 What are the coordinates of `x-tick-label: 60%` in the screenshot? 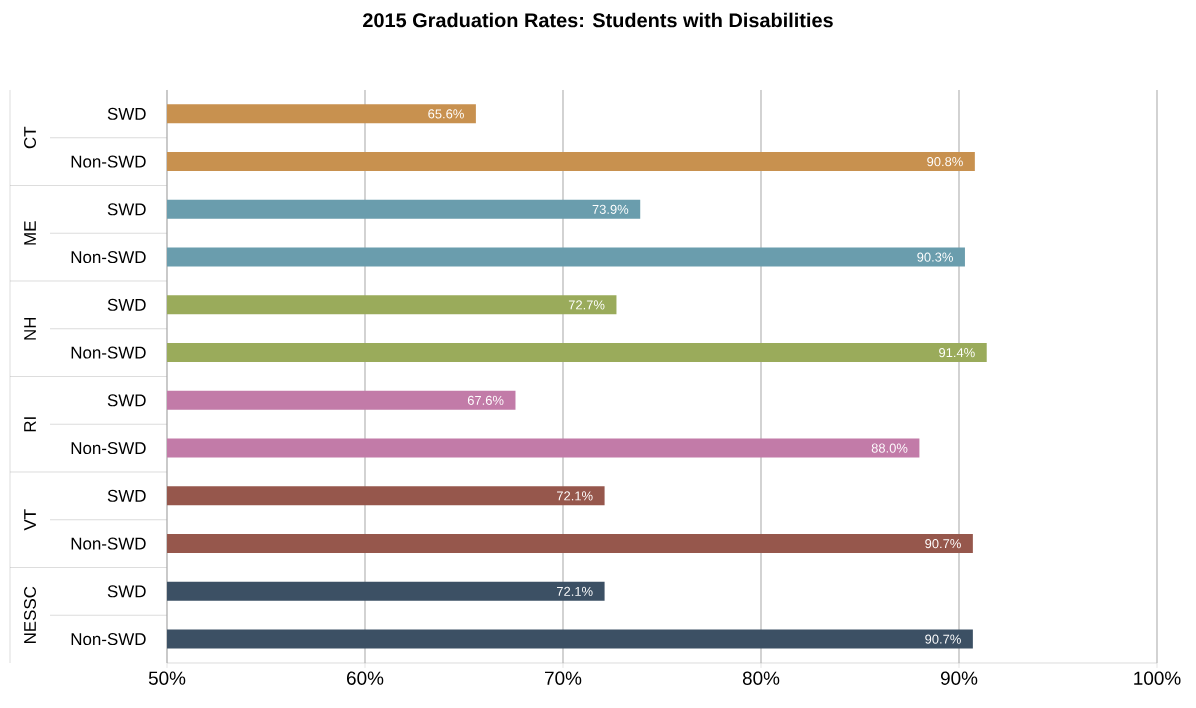 It's located at (365, 678).